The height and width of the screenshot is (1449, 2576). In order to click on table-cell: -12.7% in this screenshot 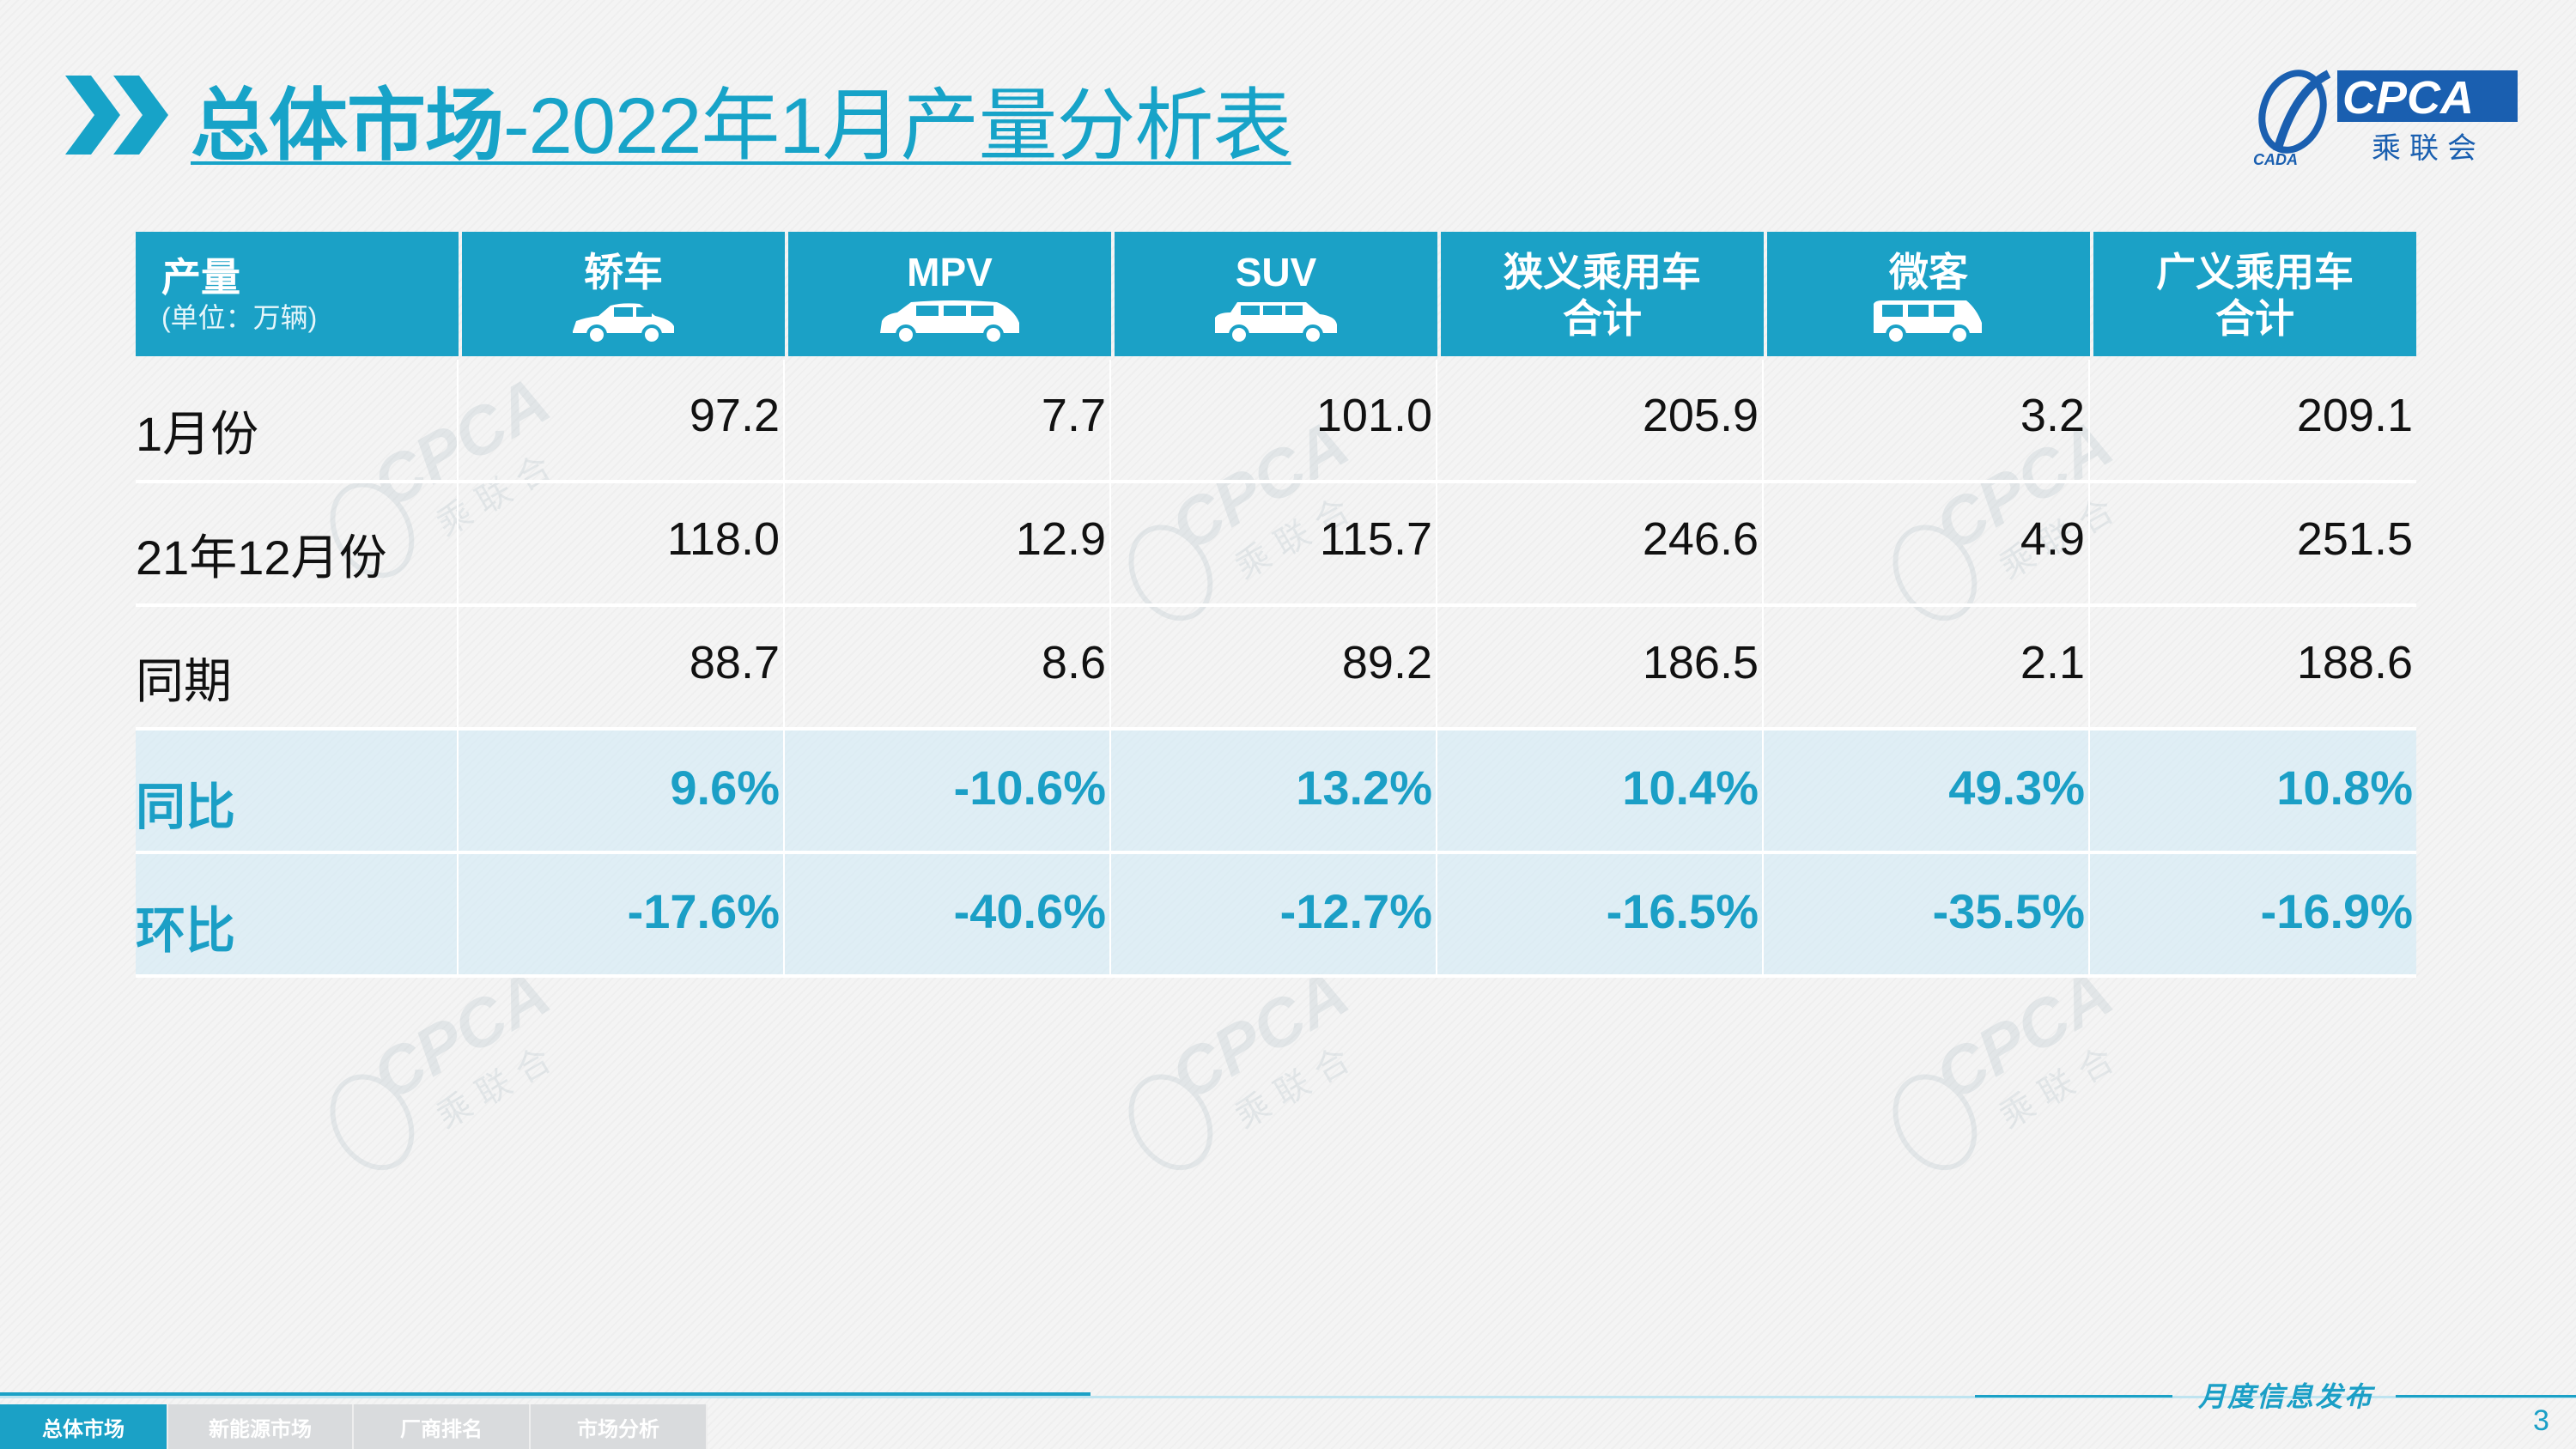, I will do `click(1276, 914)`.